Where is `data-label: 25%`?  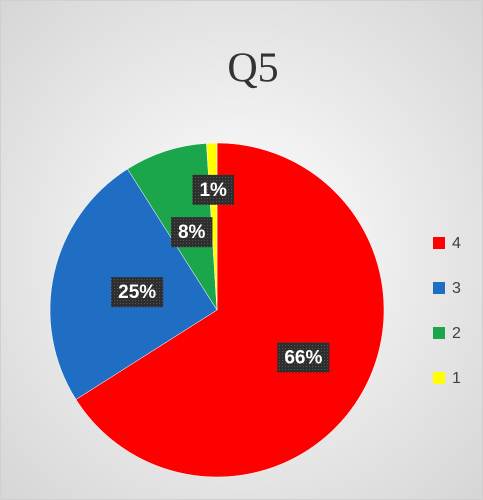 data-label: 25% is located at coordinates (137, 292).